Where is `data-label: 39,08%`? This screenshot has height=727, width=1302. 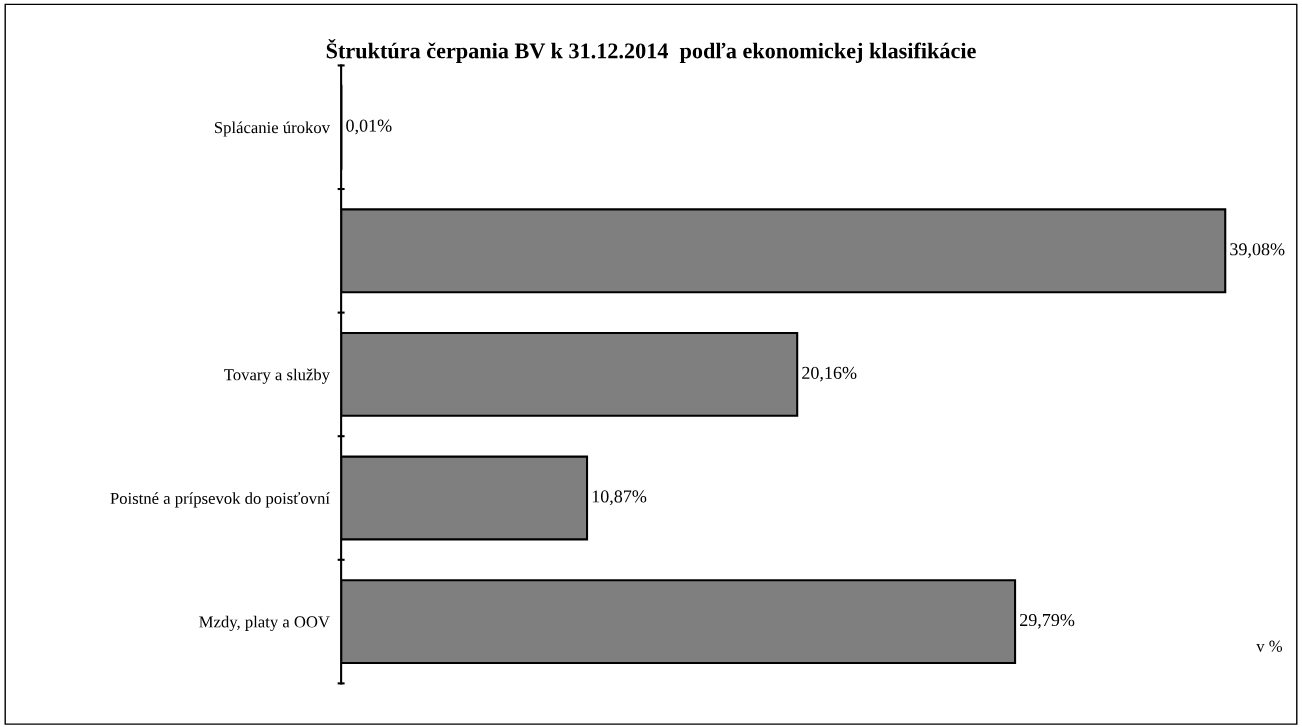 data-label: 39,08% is located at coordinates (1257, 250).